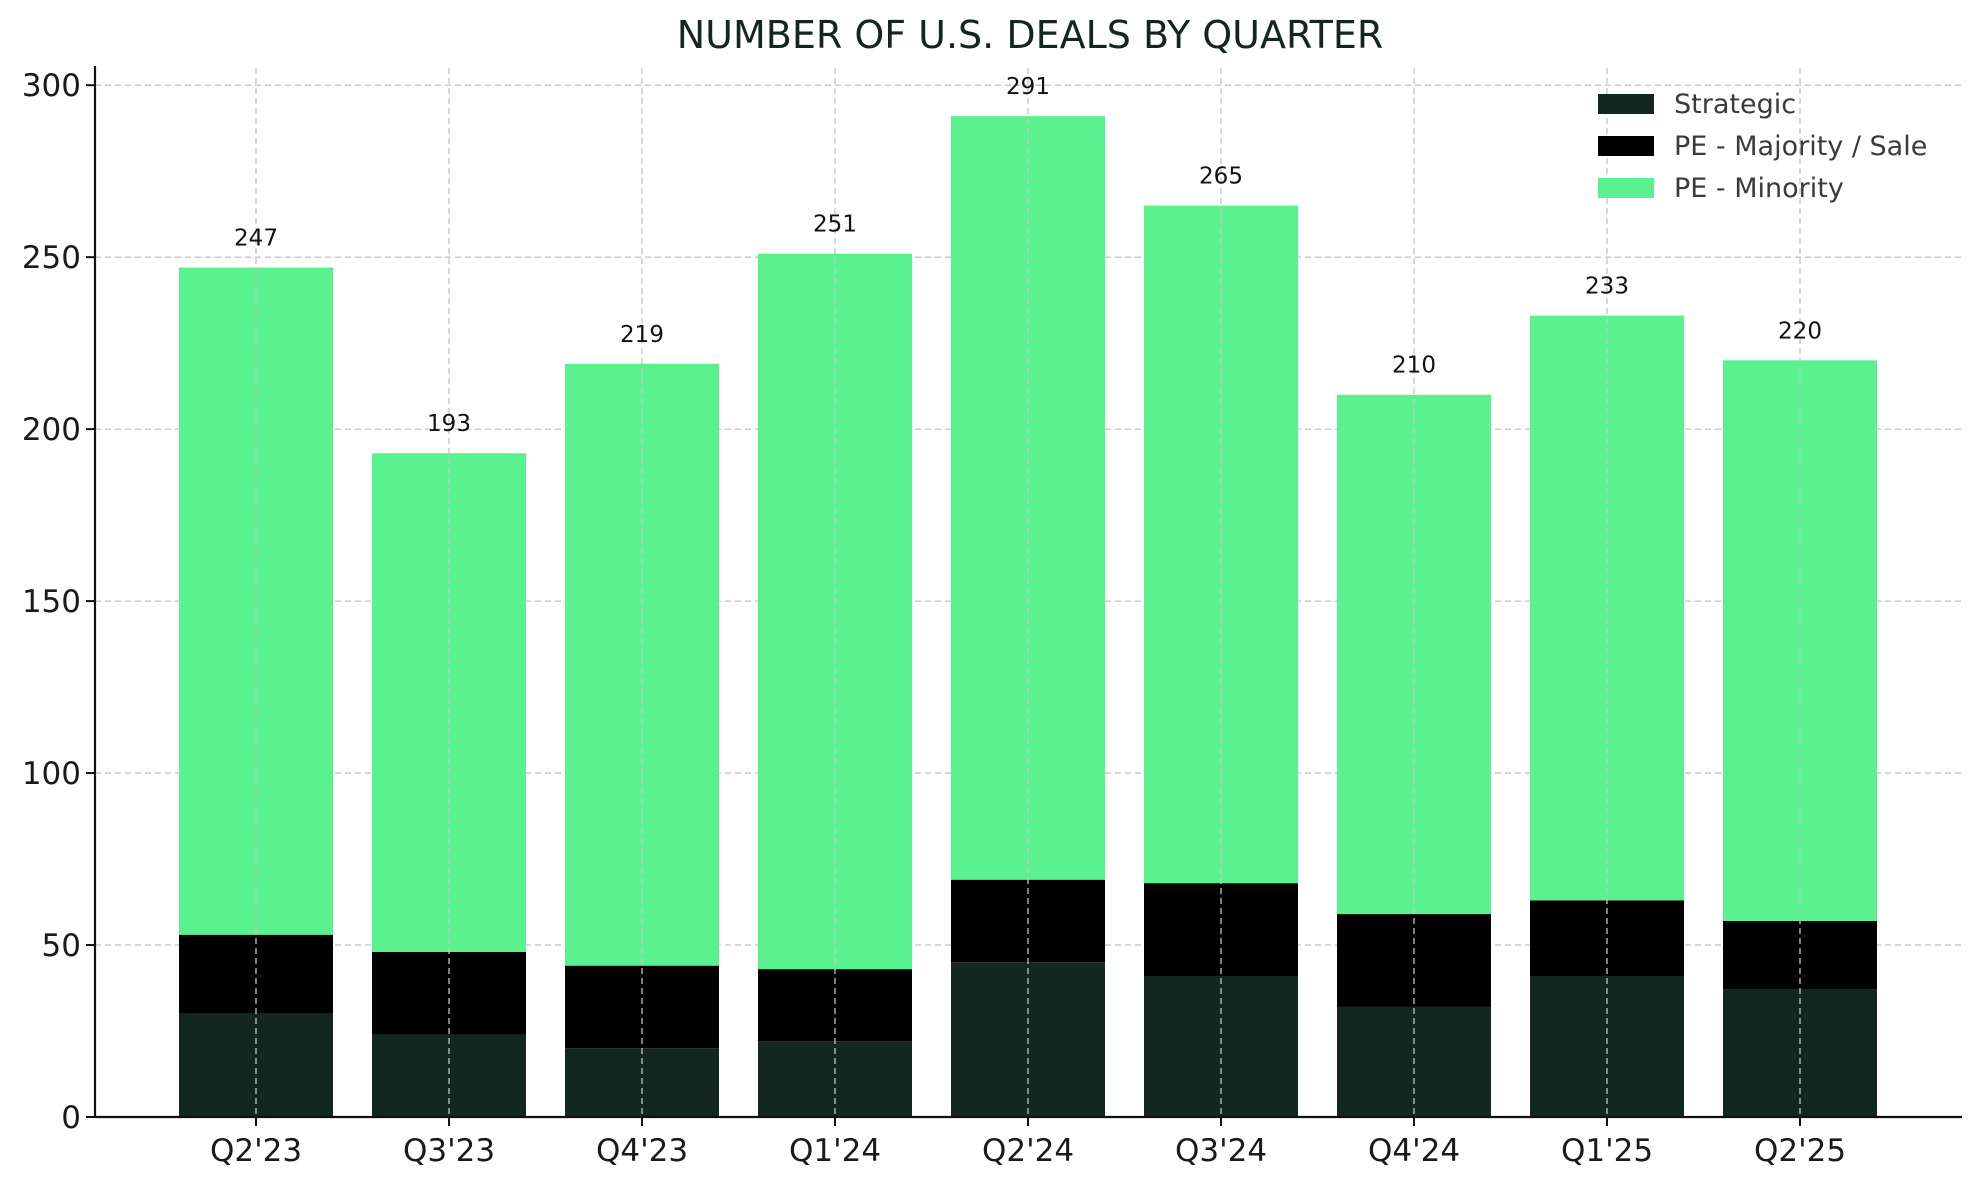 The image size is (1979, 1180). What do you see at coordinates (71, 1118) in the screenshot?
I see `y-tick-label: 0` at bounding box center [71, 1118].